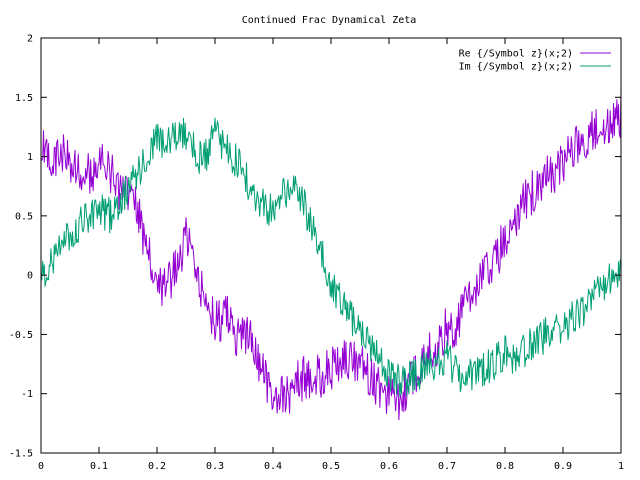 The height and width of the screenshot is (480, 640). What do you see at coordinates (30, 39) in the screenshot?
I see `y-tick-label: 2` at bounding box center [30, 39].